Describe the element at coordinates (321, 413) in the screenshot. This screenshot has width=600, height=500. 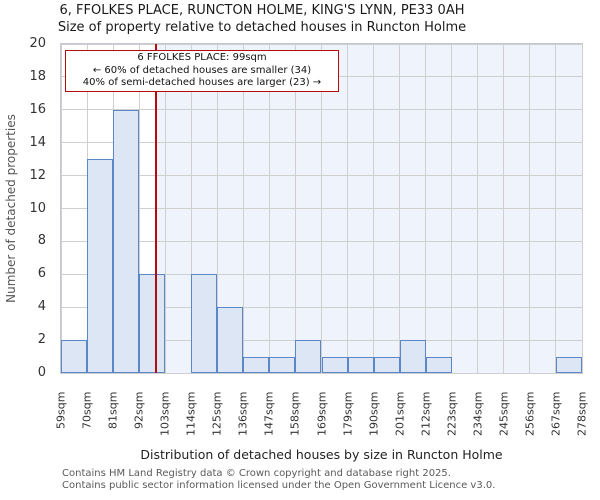
I see `x-tick-label: 169sqm` at that location.